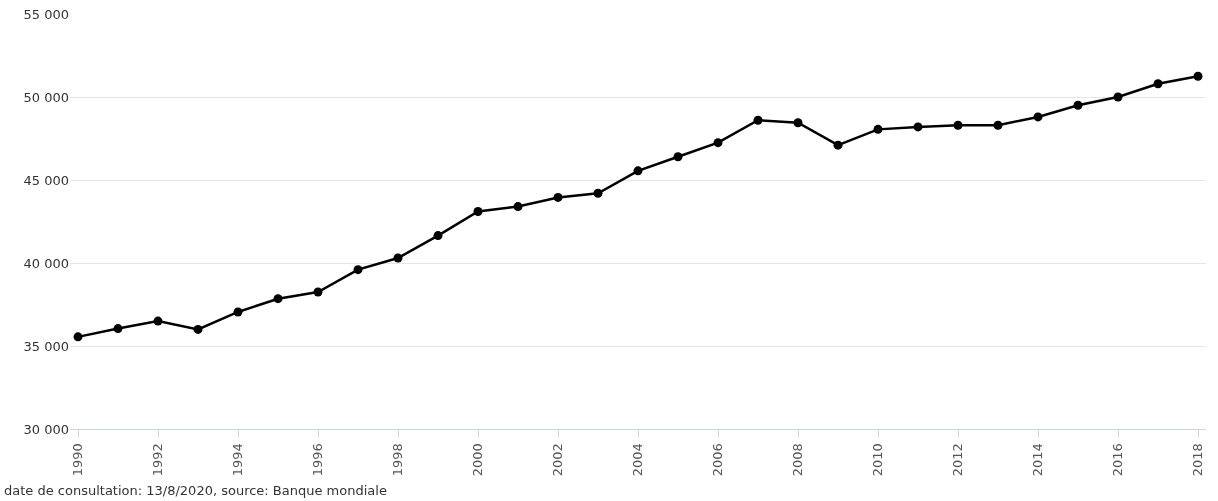 This screenshot has width=1218, height=501. Describe the element at coordinates (46, 346) in the screenshot. I see `y-tick-label: 35 000` at that location.